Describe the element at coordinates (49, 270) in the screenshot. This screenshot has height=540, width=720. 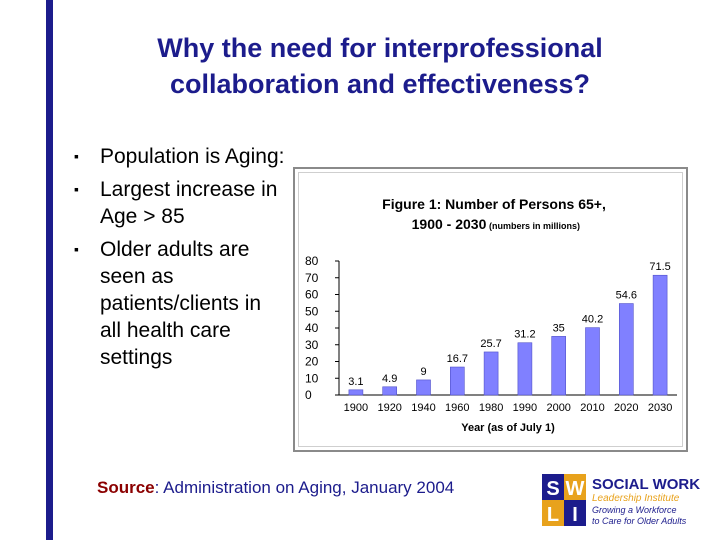
I see `accent-bar` at that location.